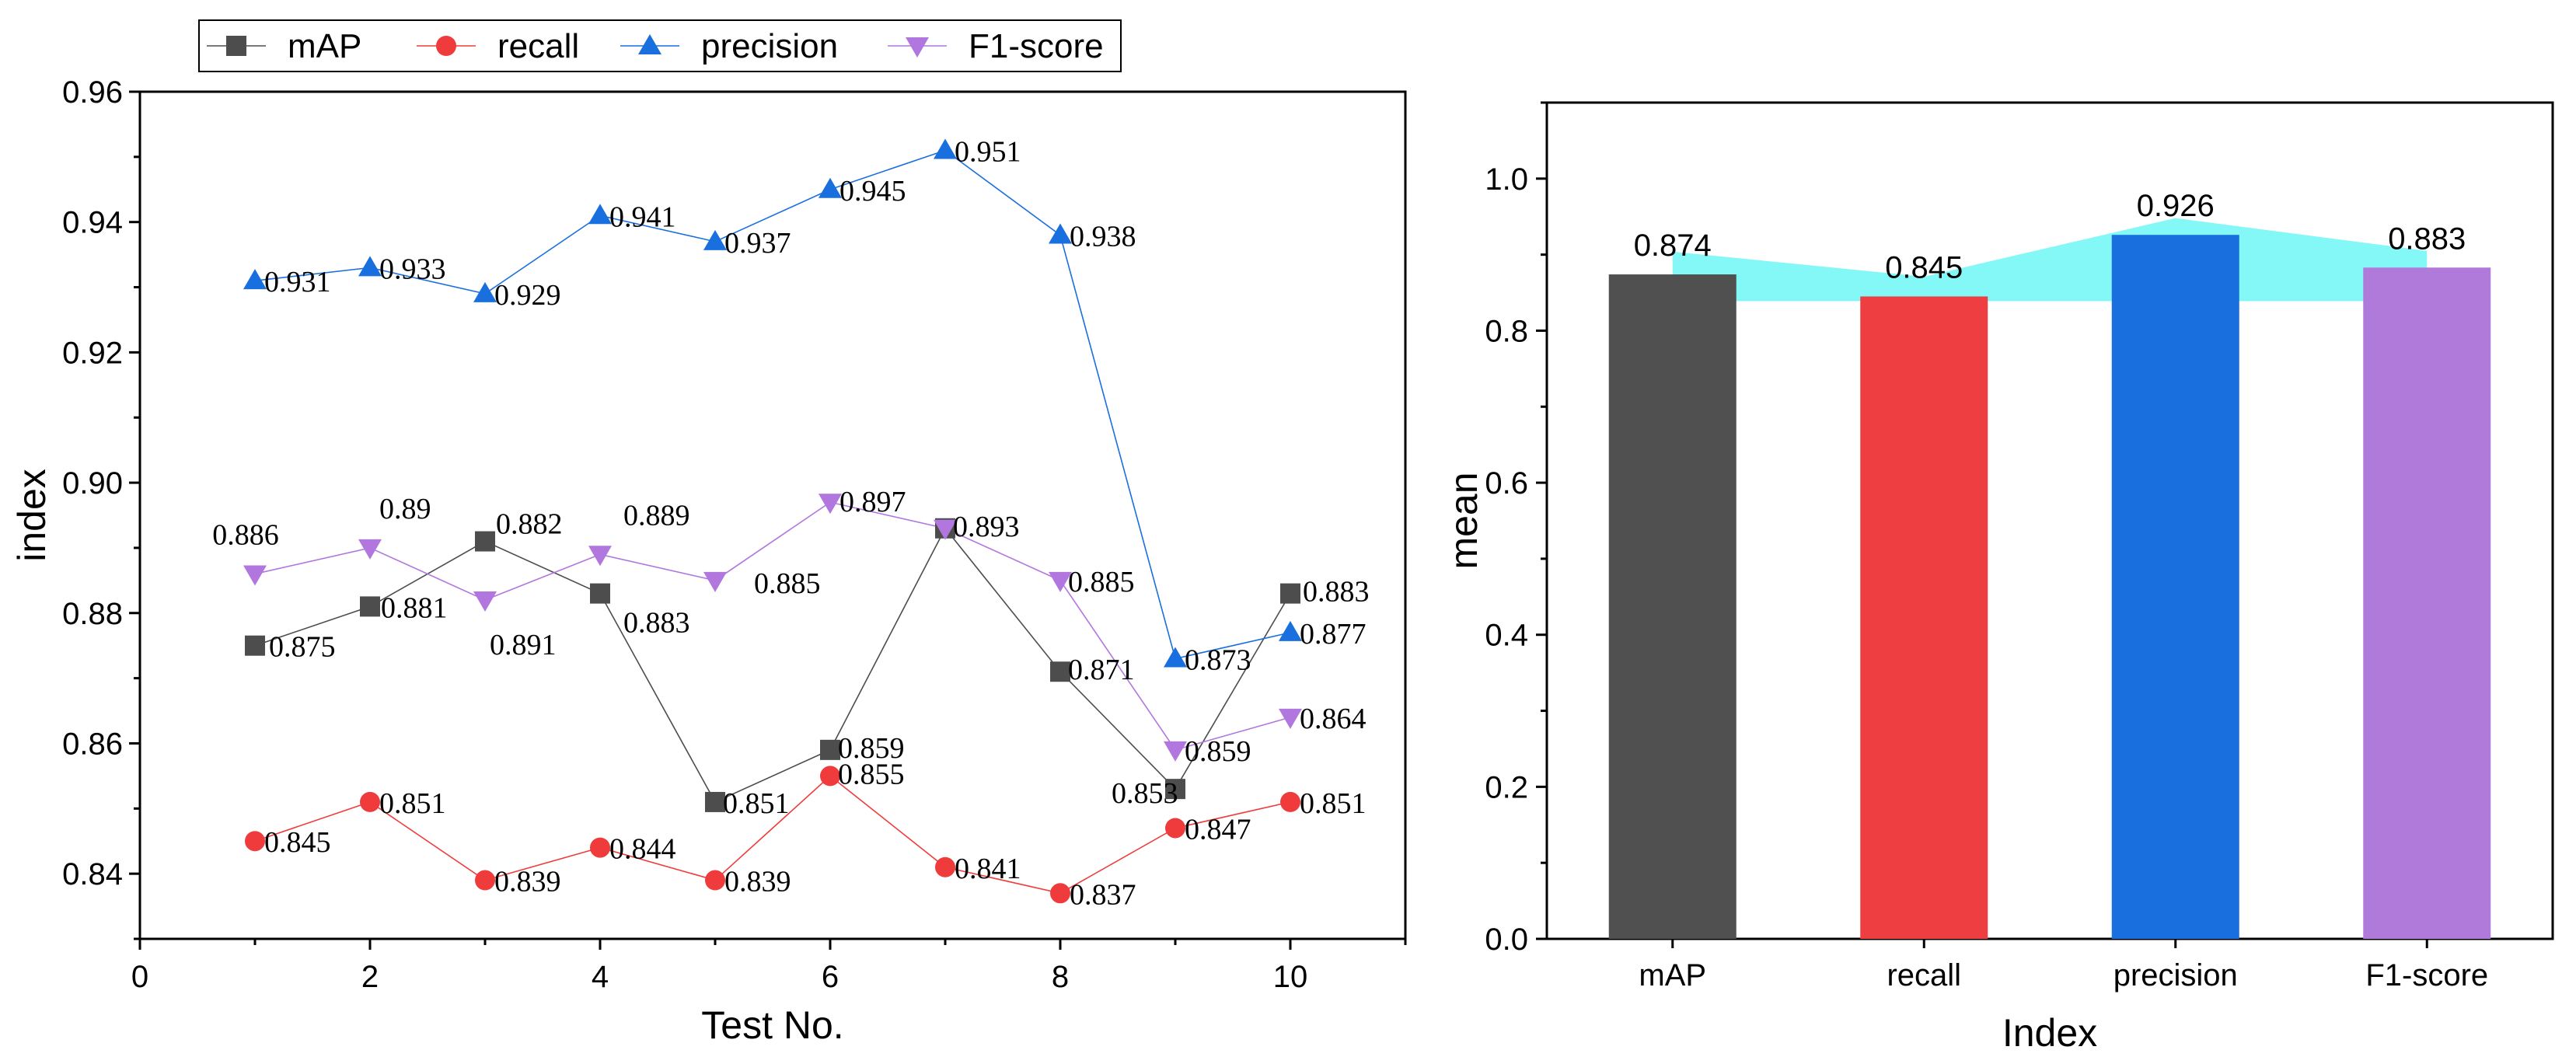  I want to click on f1-score-line, so click(773, 626).